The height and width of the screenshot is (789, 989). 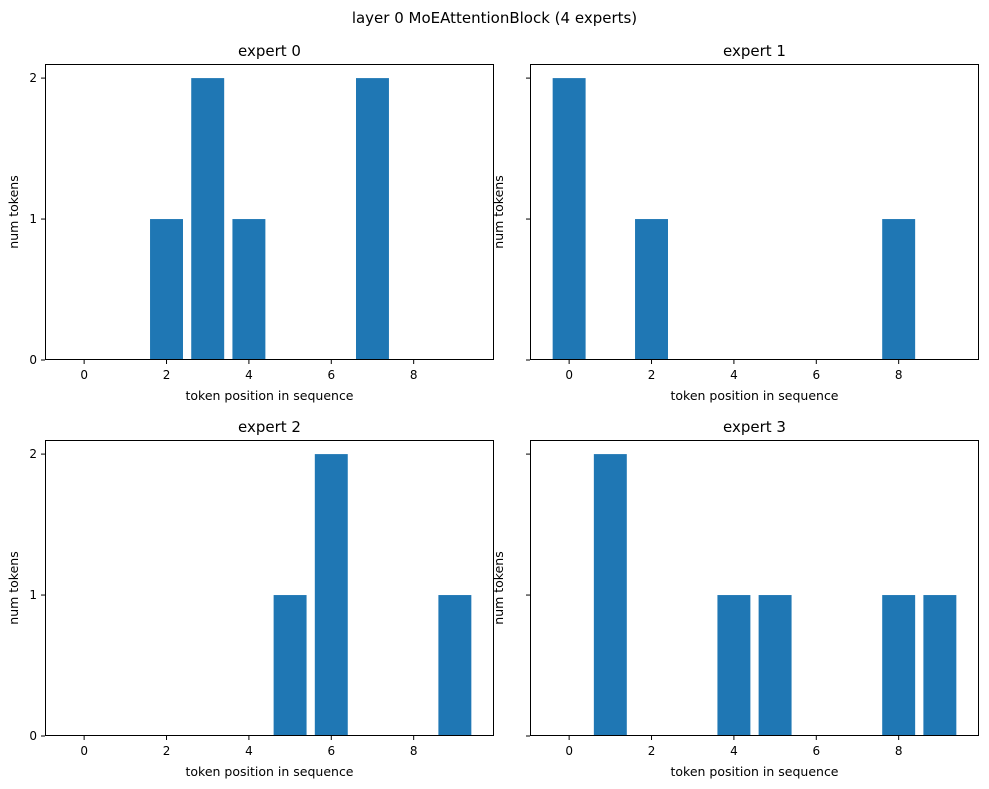 What do you see at coordinates (754, 427) in the screenshot?
I see `subplot-title: expert 3` at bounding box center [754, 427].